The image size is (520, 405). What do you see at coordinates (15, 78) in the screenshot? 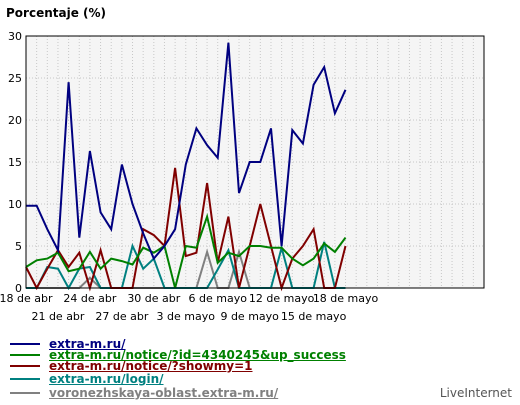
I see `y-tick-label: 25` at bounding box center [15, 78].